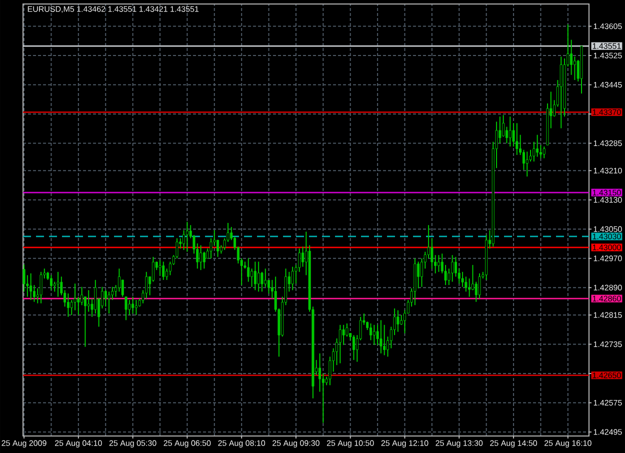 The image size is (625, 453). Describe the element at coordinates (608, 315) in the screenshot. I see `y-tick-label: 1.42815` at that location.